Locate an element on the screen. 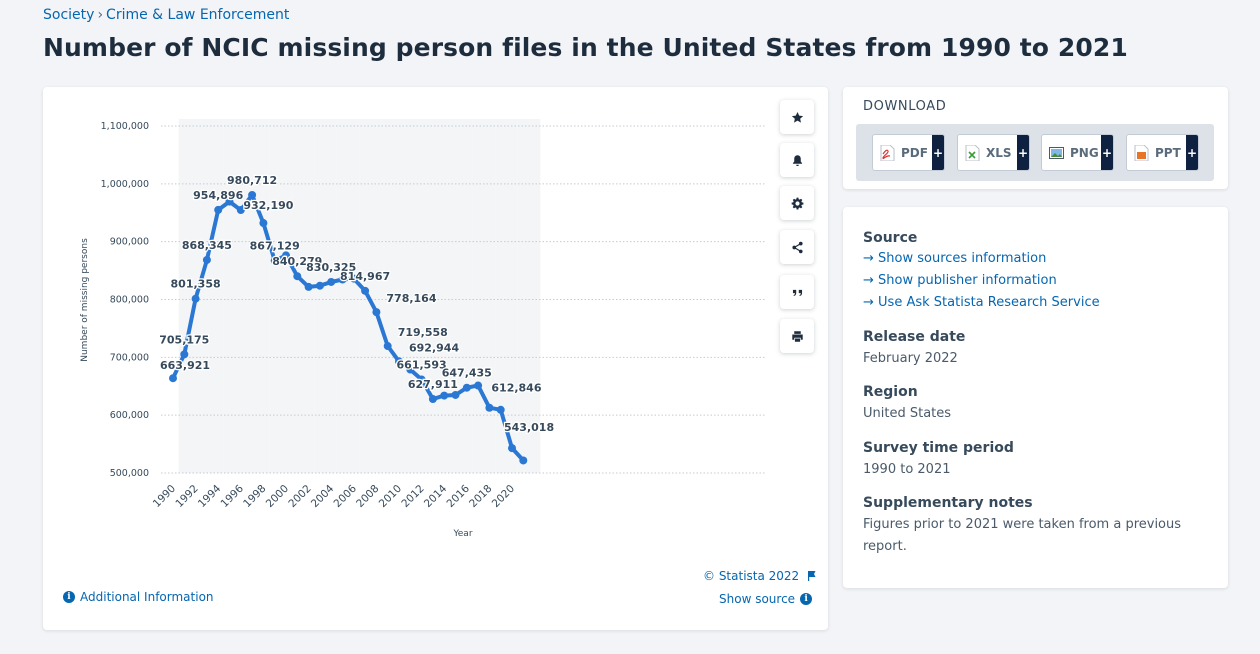 This screenshot has height=654, width=1260. survey-period-value: 1990 to 2021 is located at coordinates (907, 469).